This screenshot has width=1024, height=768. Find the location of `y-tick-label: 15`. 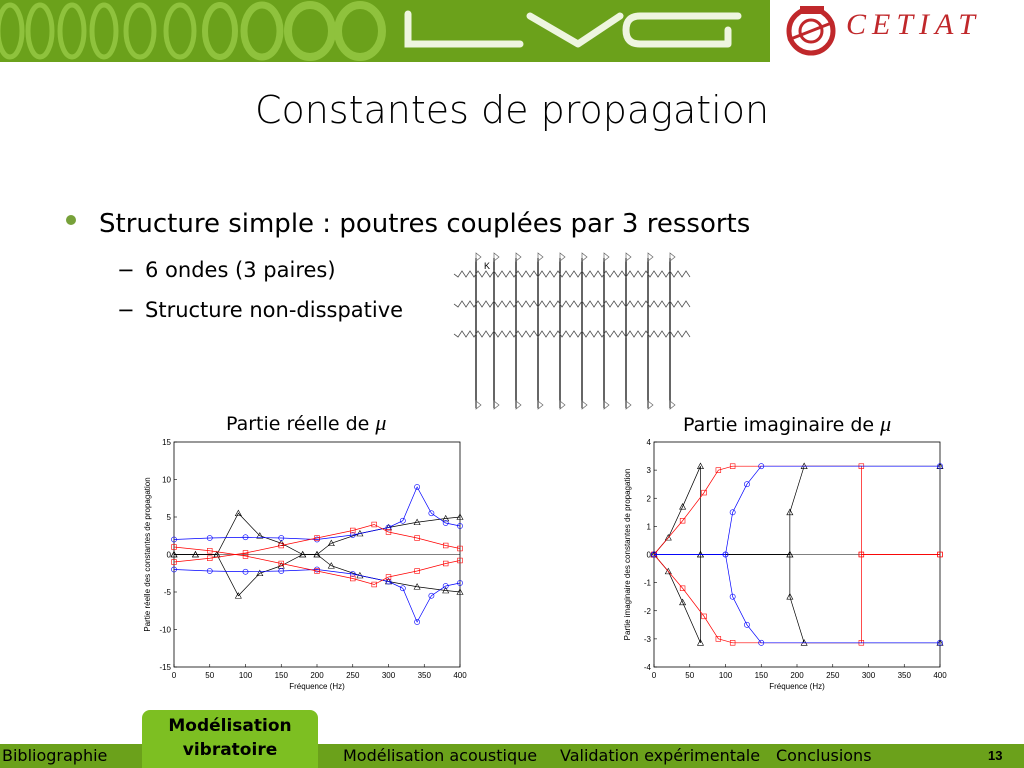

y-tick-label: 15 is located at coordinates (166, 442).